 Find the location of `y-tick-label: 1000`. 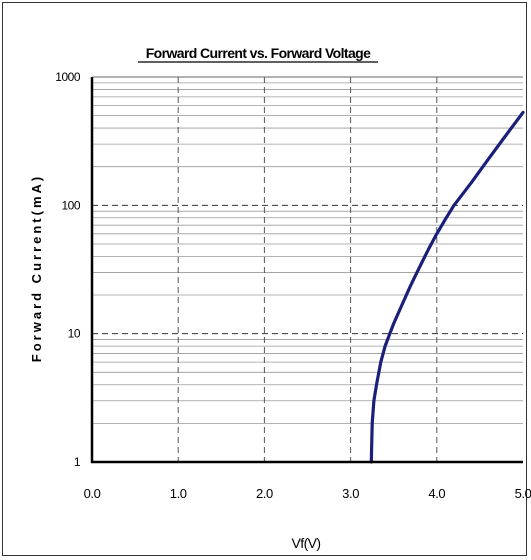

y-tick-label: 1000 is located at coordinates (68, 77).